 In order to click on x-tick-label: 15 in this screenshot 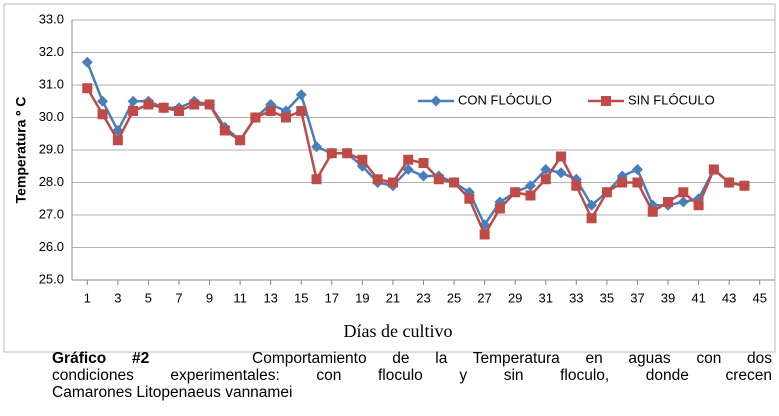, I will do `click(301, 297)`.